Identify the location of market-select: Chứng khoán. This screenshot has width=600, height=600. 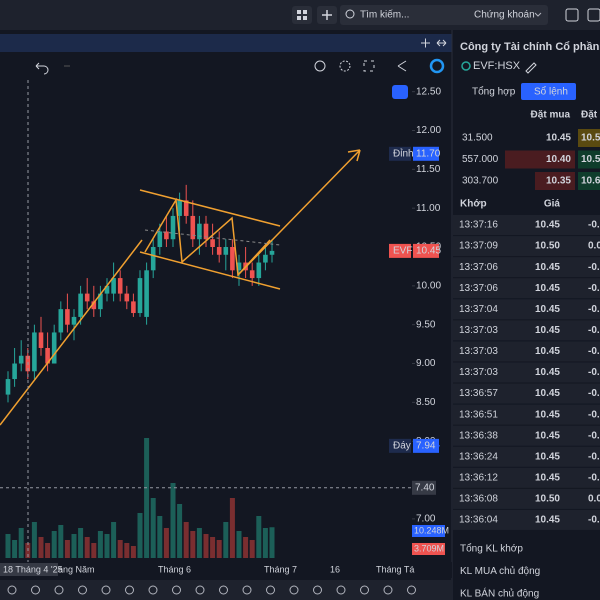
(504, 15).